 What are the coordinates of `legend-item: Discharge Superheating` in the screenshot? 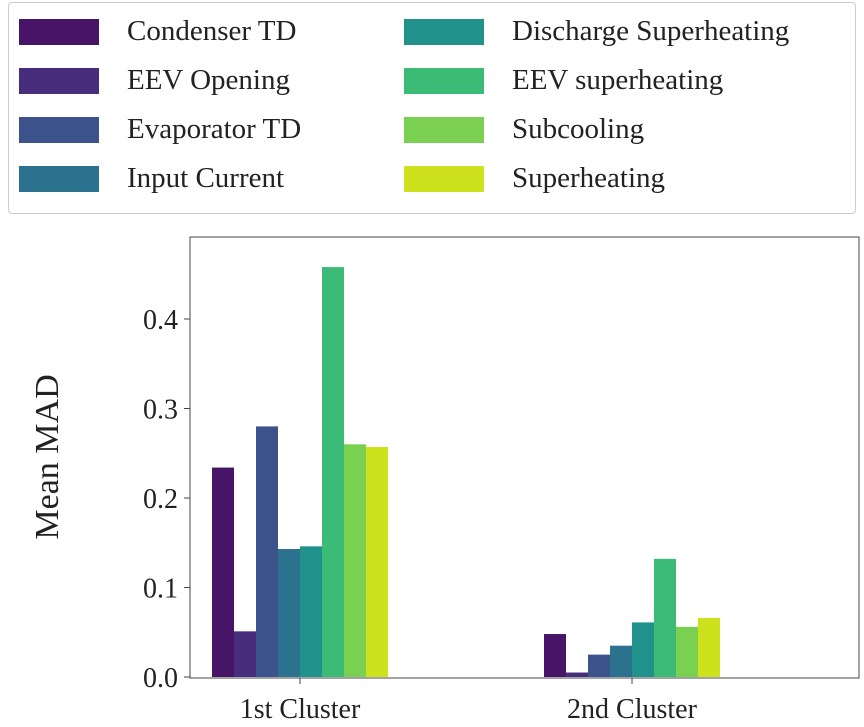 It's located at (596, 31).